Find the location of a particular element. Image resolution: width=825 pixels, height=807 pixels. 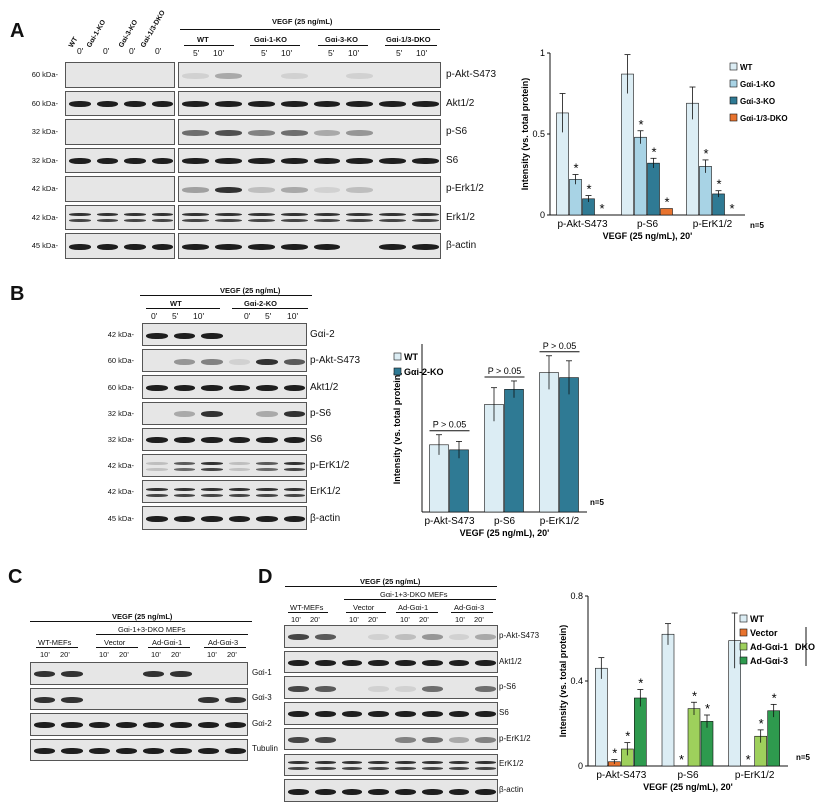

legend-bracket-label: DKO is located at coordinates (805, 647).